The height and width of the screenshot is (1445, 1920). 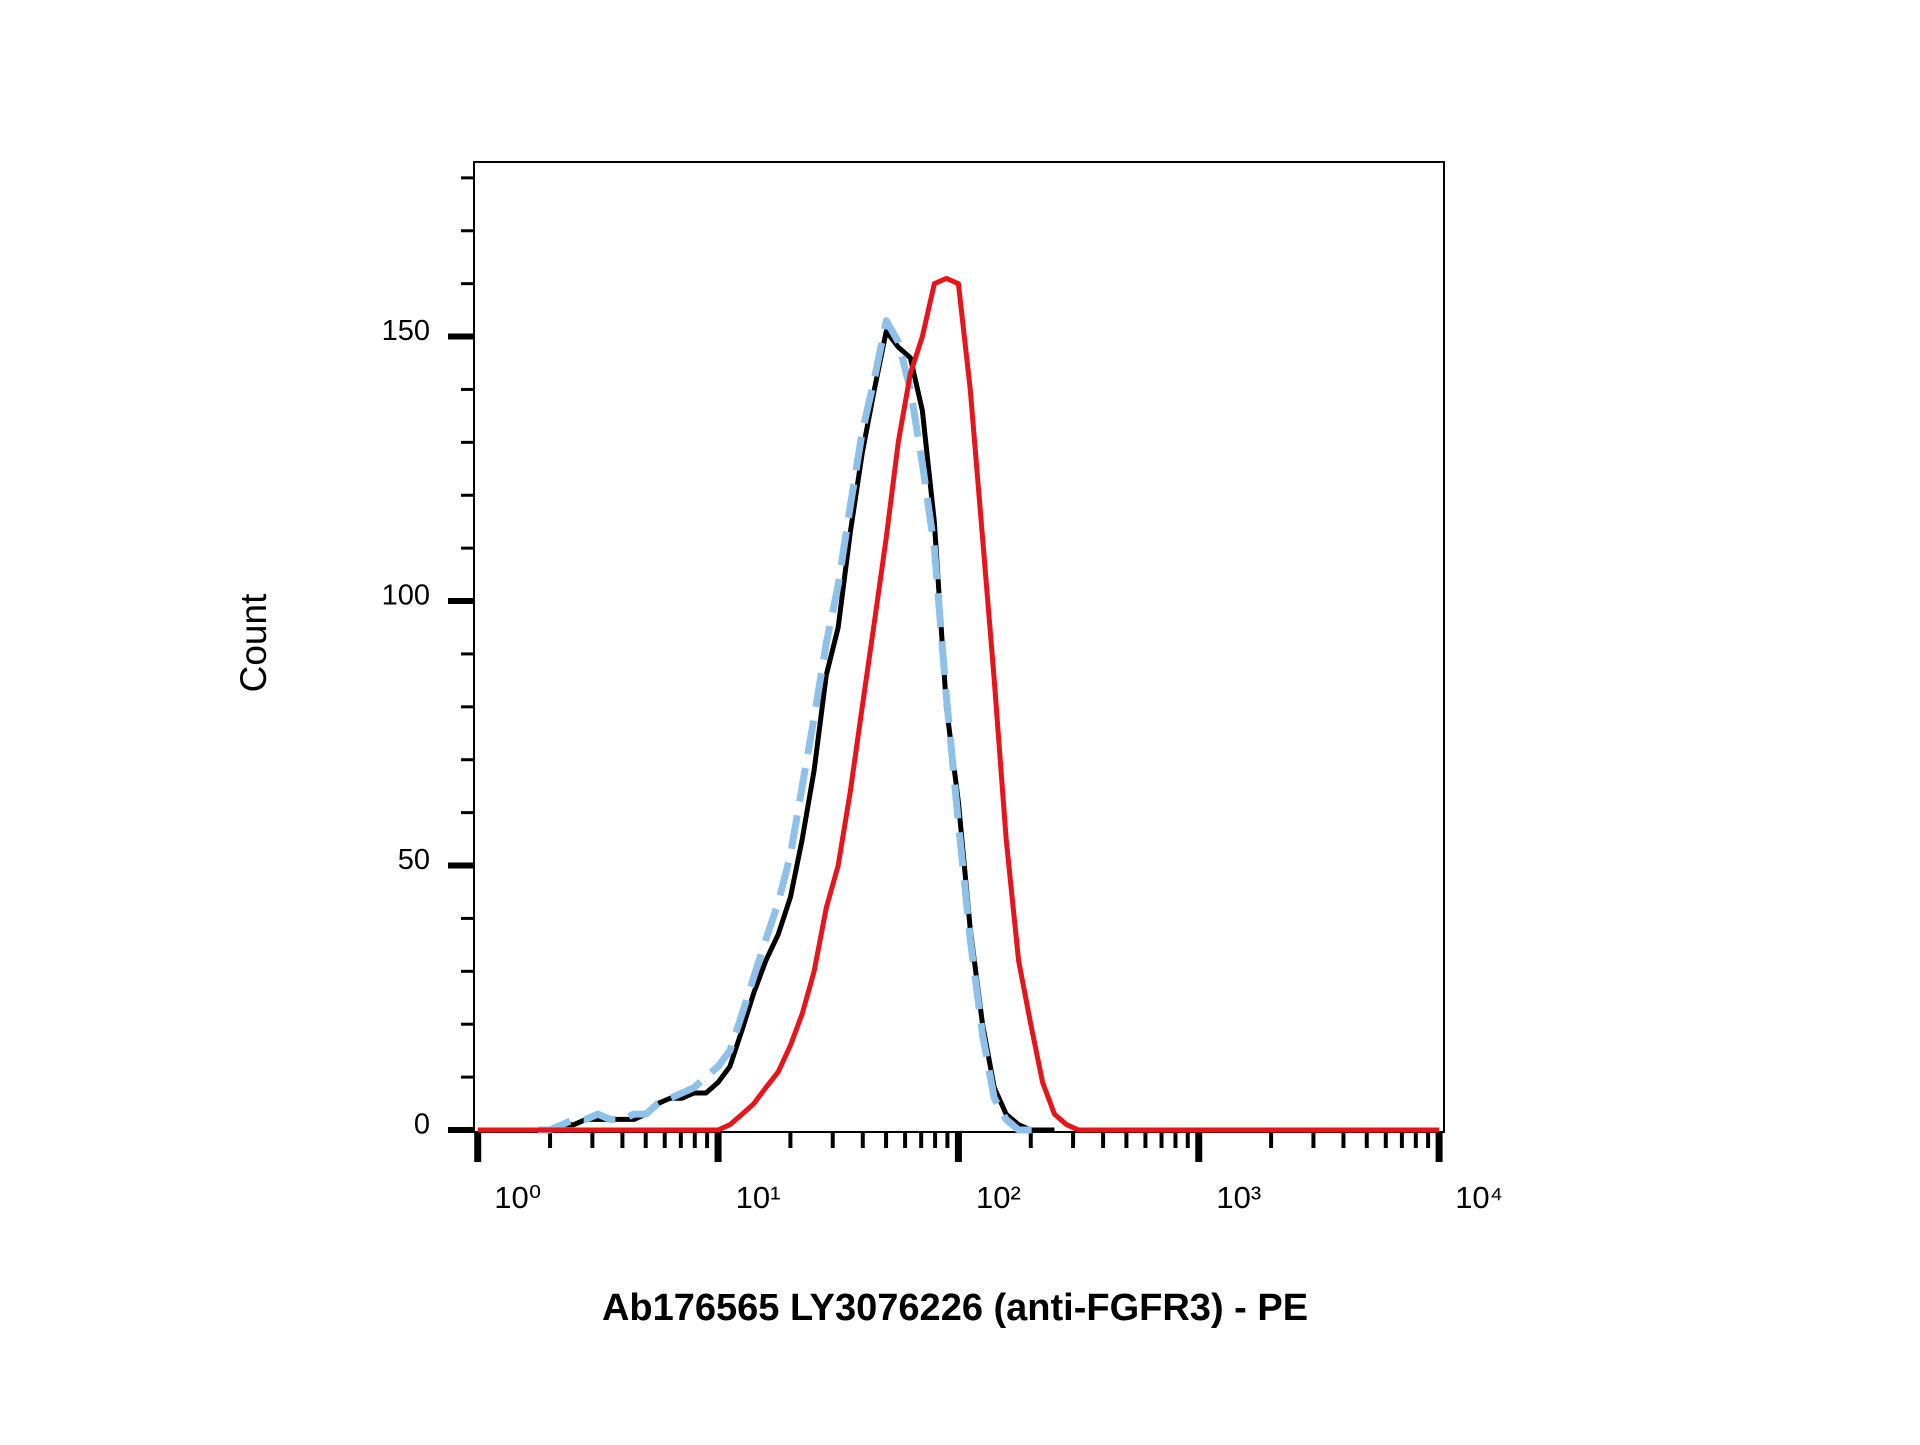 What do you see at coordinates (1479, 1197) in the screenshot?
I see `x-tick-label: 10⁴` at bounding box center [1479, 1197].